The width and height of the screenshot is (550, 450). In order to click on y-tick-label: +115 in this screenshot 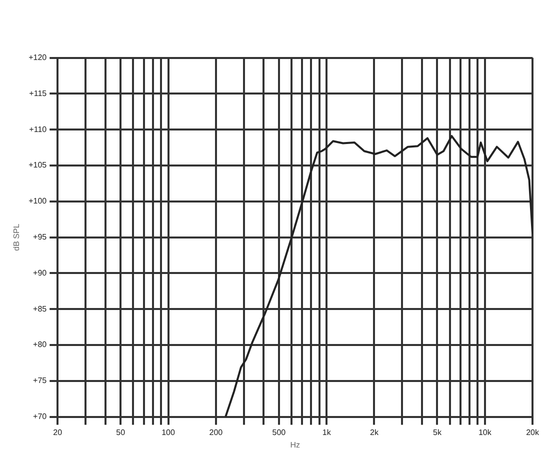, I will do `click(38, 93)`.